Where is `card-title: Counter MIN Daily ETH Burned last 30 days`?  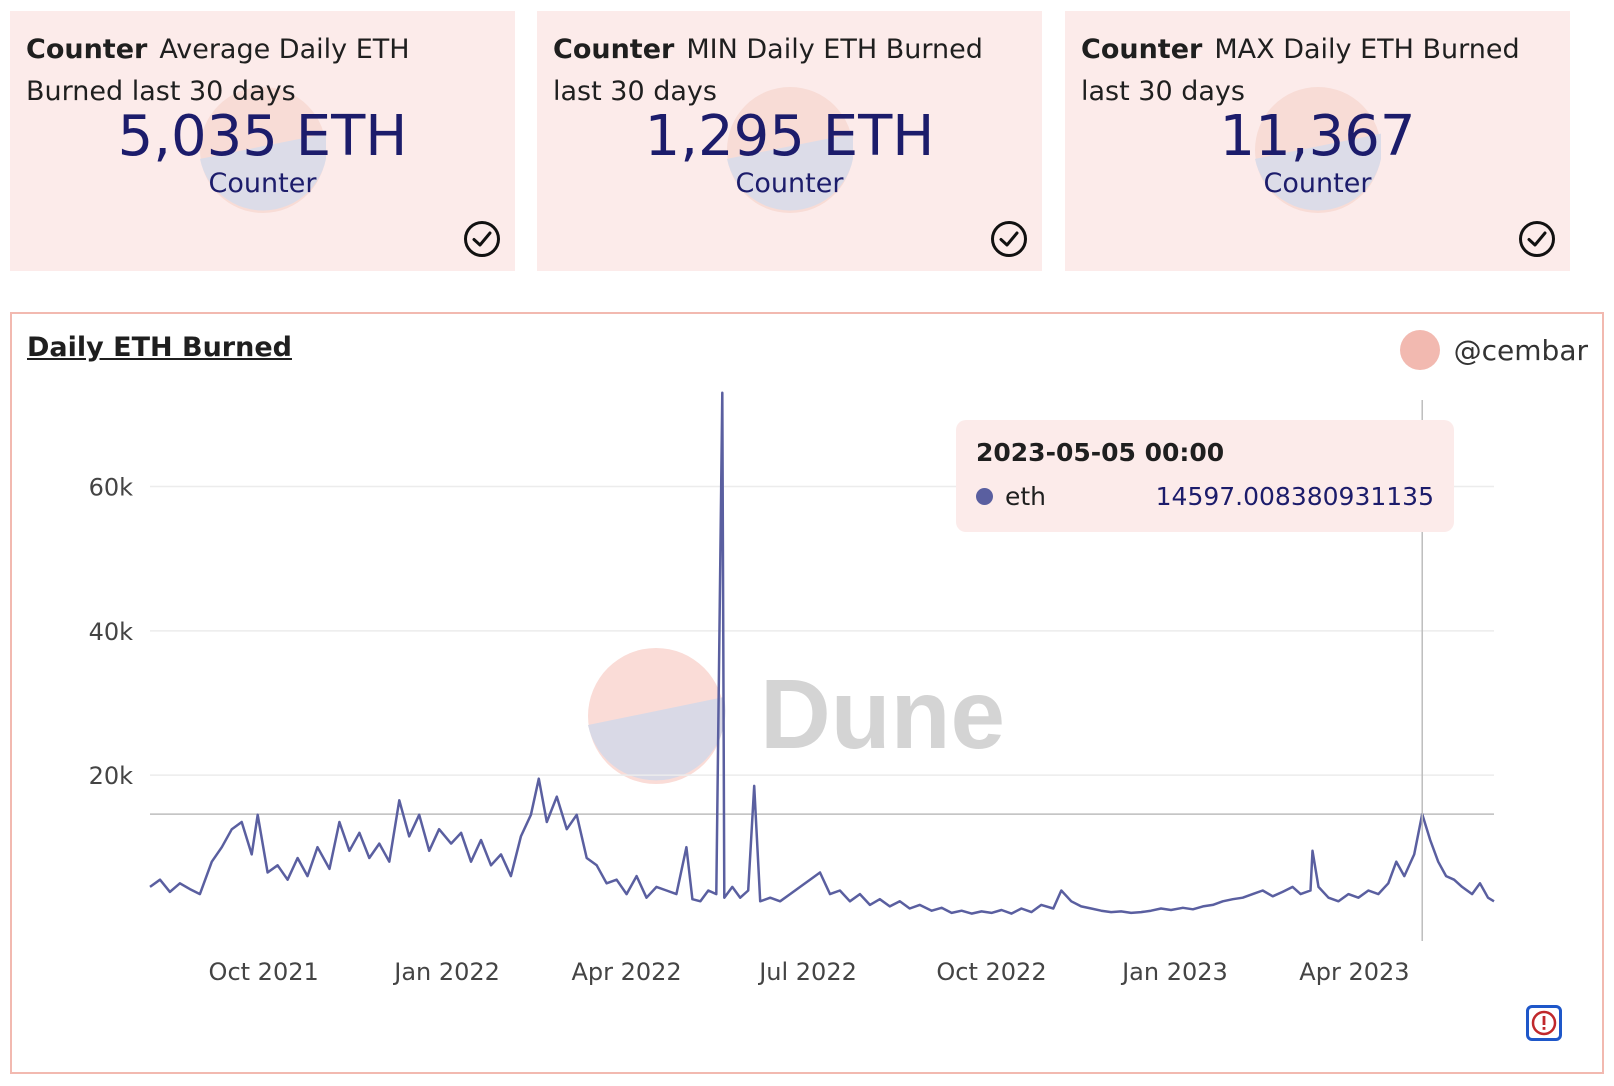
card-title: Counter MIN Daily ETH Burned last 30 days is located at coordinates (790, 71).